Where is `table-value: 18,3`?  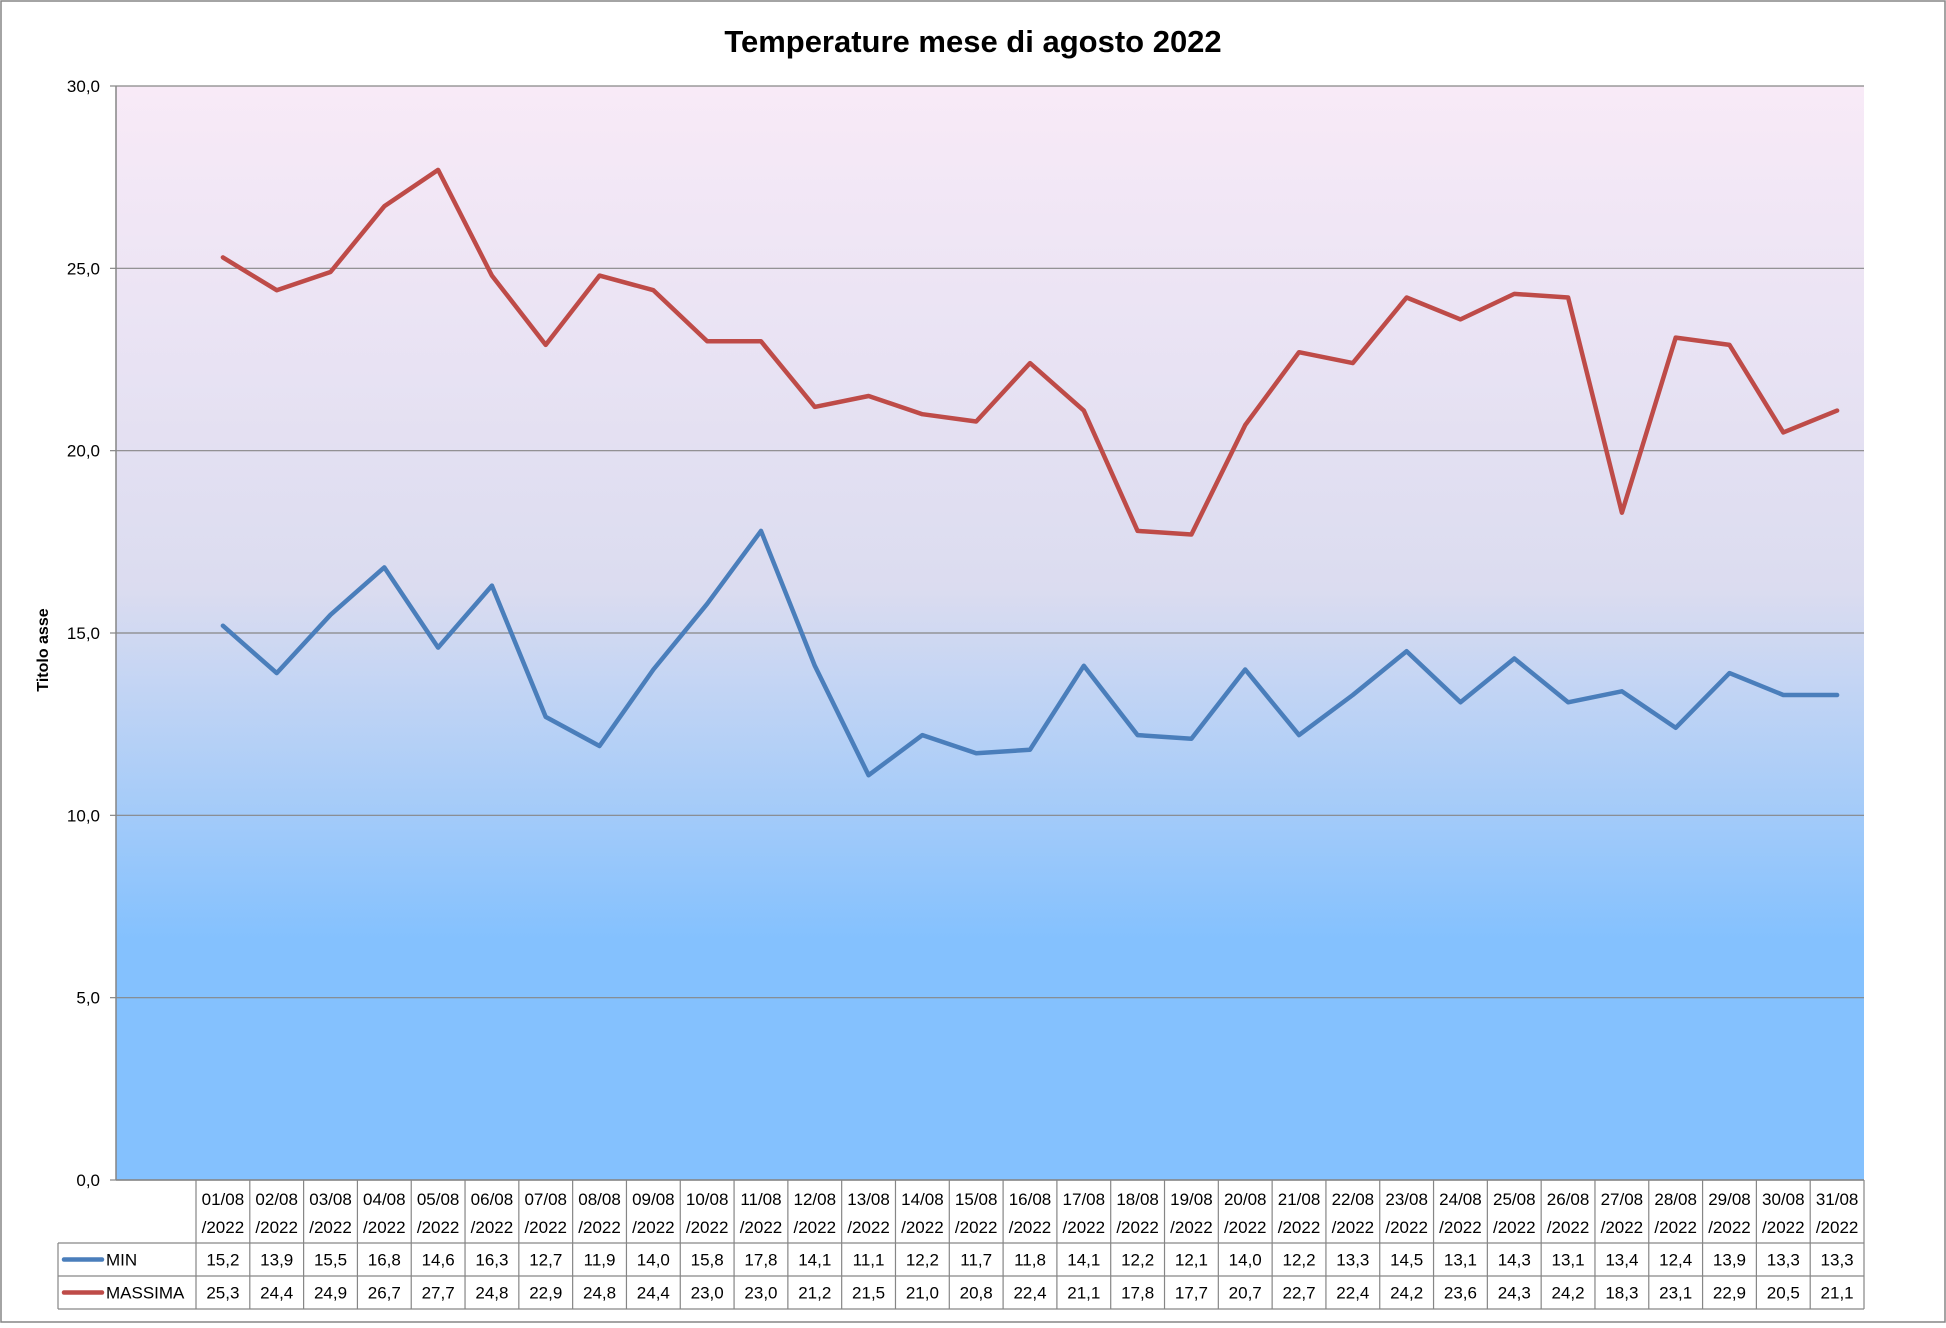
table-value: 18,3 is located at coordinates (1621, 1293).